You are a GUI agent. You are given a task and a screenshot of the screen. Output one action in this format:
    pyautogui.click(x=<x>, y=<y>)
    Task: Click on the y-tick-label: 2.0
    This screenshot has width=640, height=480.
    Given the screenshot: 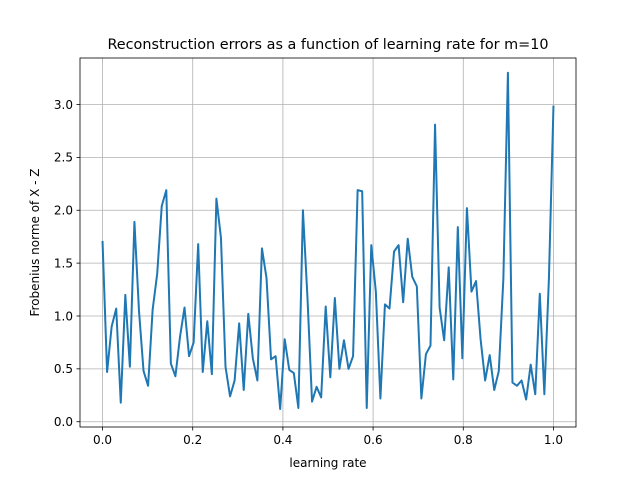 What is the action you would take?
    pyautogui.click(x=63, y=211)
    